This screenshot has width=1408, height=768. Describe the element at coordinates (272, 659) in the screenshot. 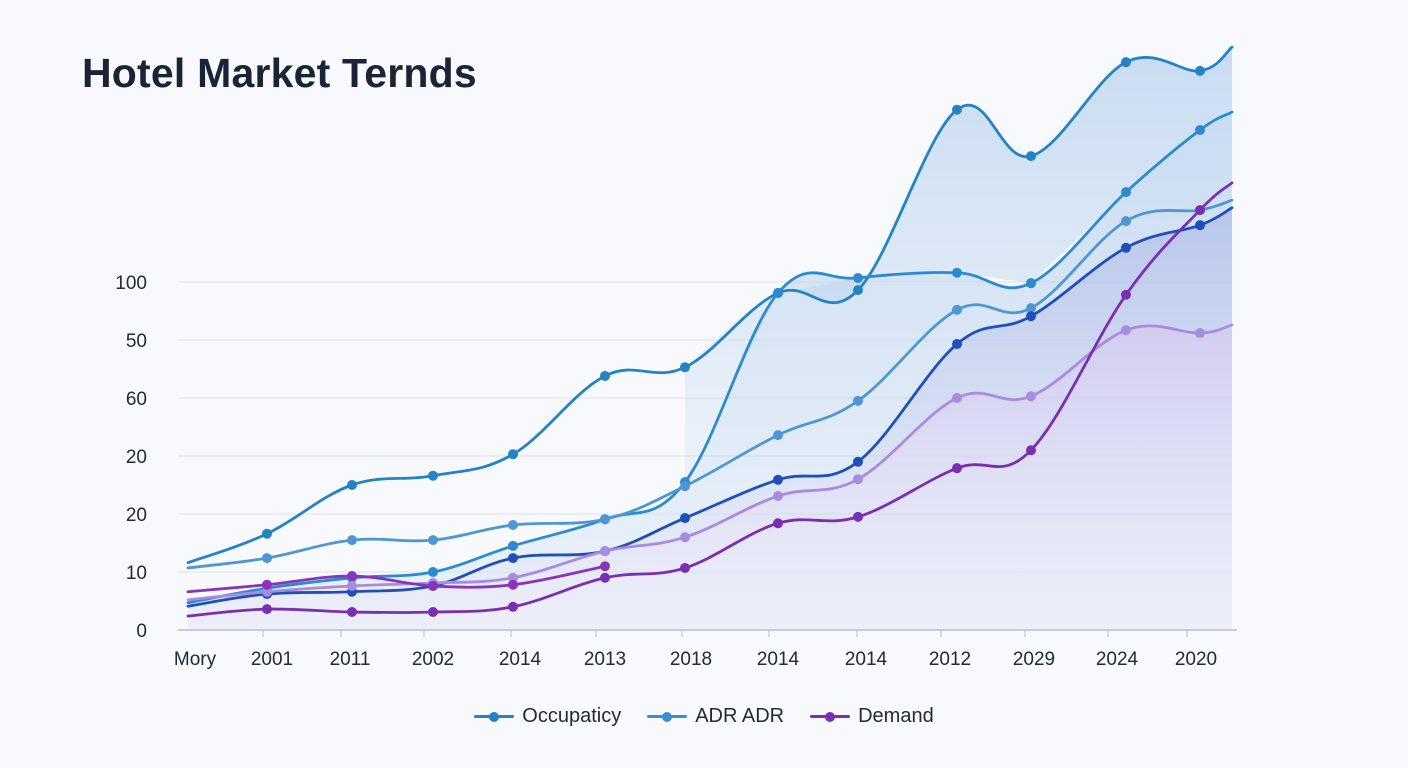

I see `x-tick-label: 2001` at that location.